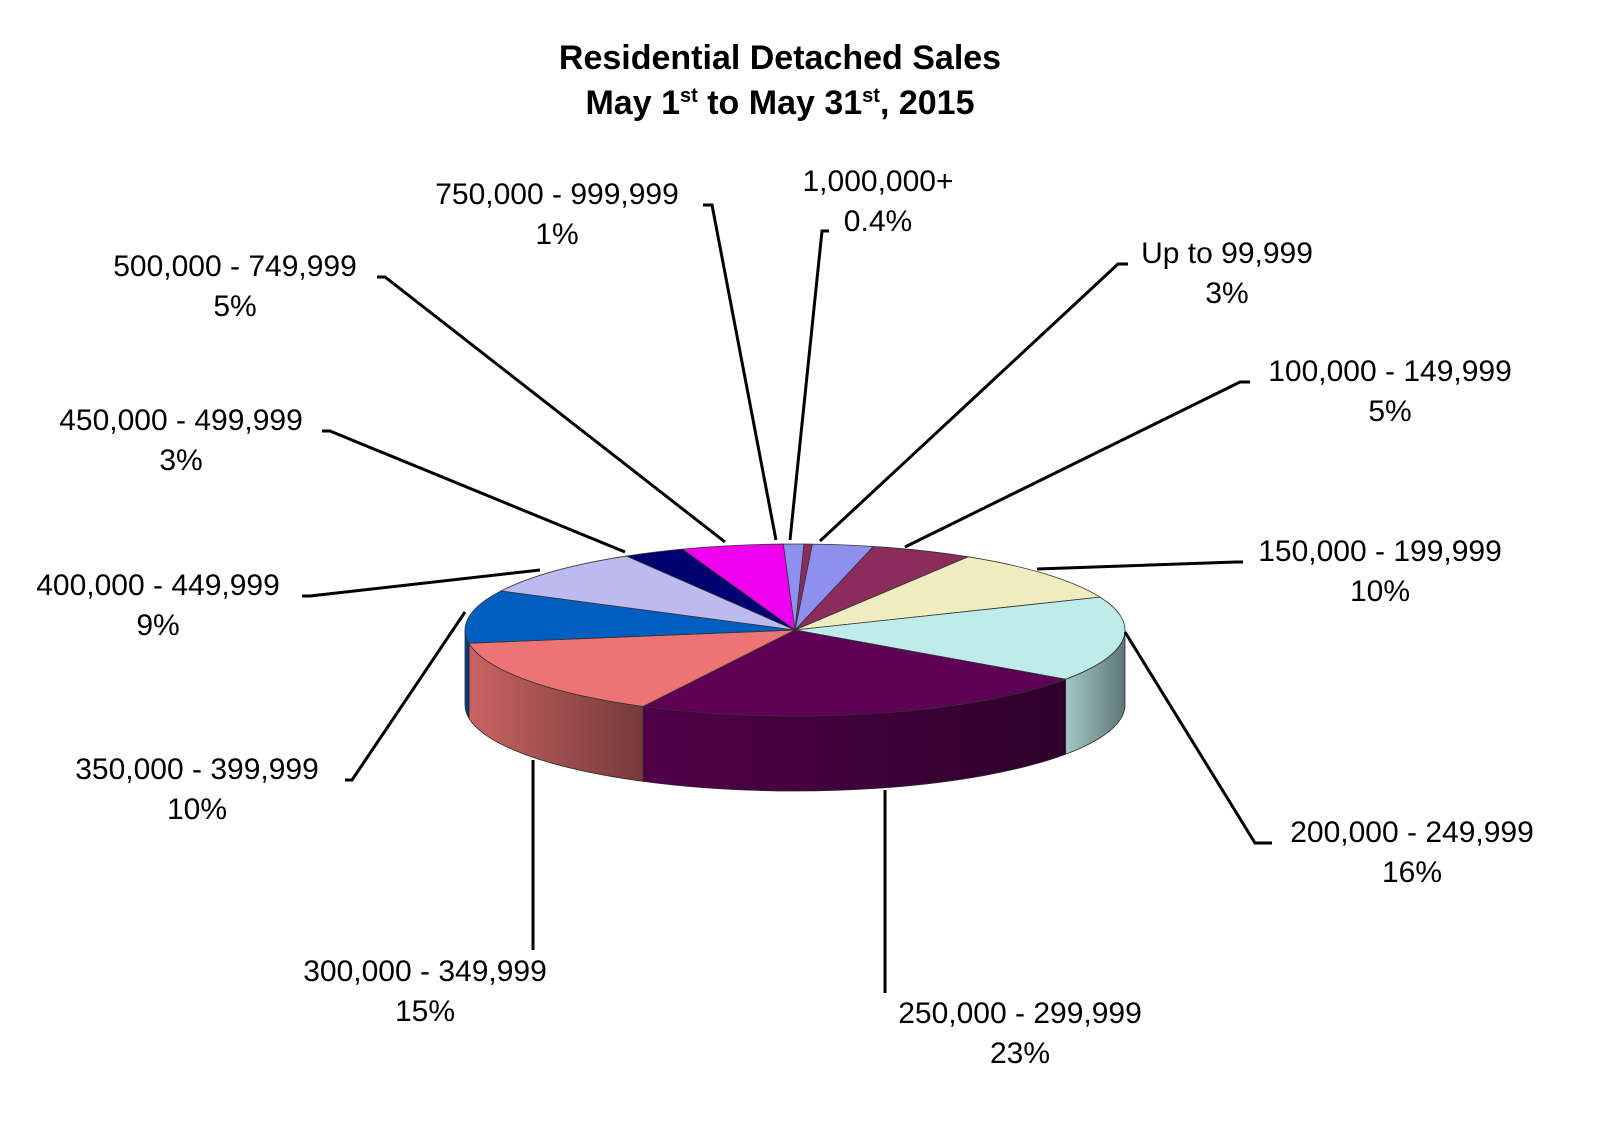 The height and width of the screenshot is (1126, 1600). Describe the element at coordinates (180, 460) in the screenshot. I see `slice-value-450-000-499-999: 3%` at that location.